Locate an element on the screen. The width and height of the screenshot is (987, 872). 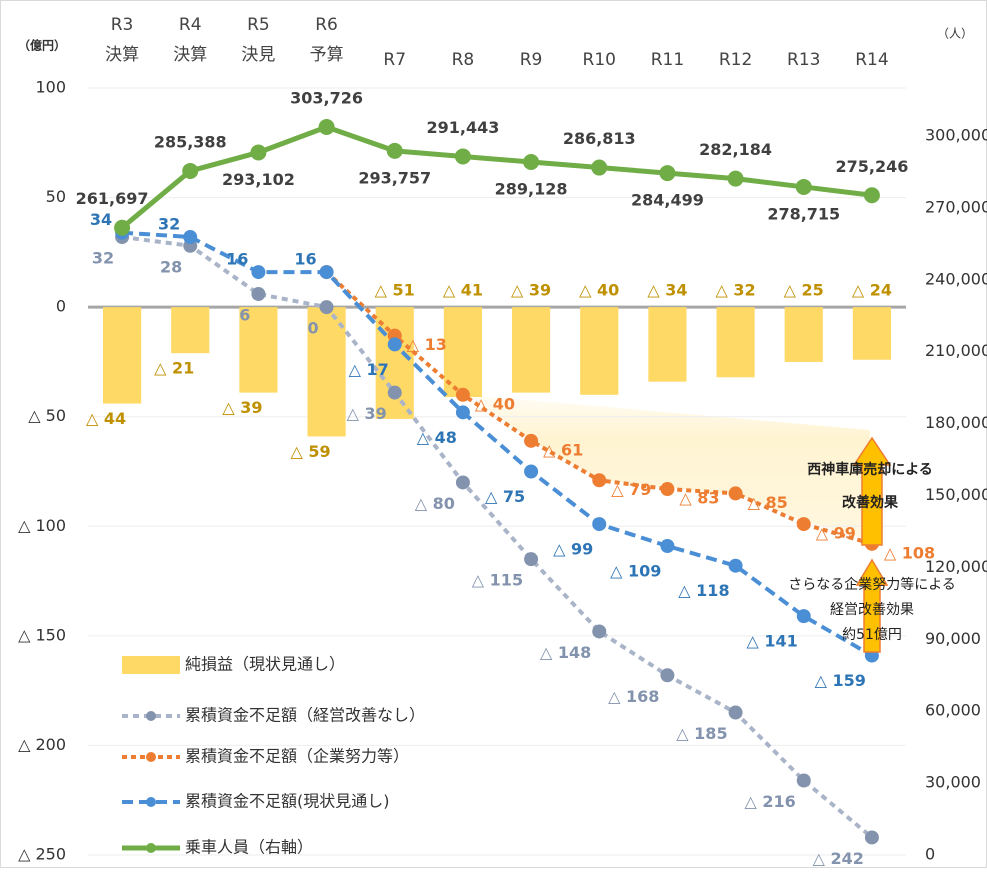
data-label: △ 40 is located at coordinates (599, 290).